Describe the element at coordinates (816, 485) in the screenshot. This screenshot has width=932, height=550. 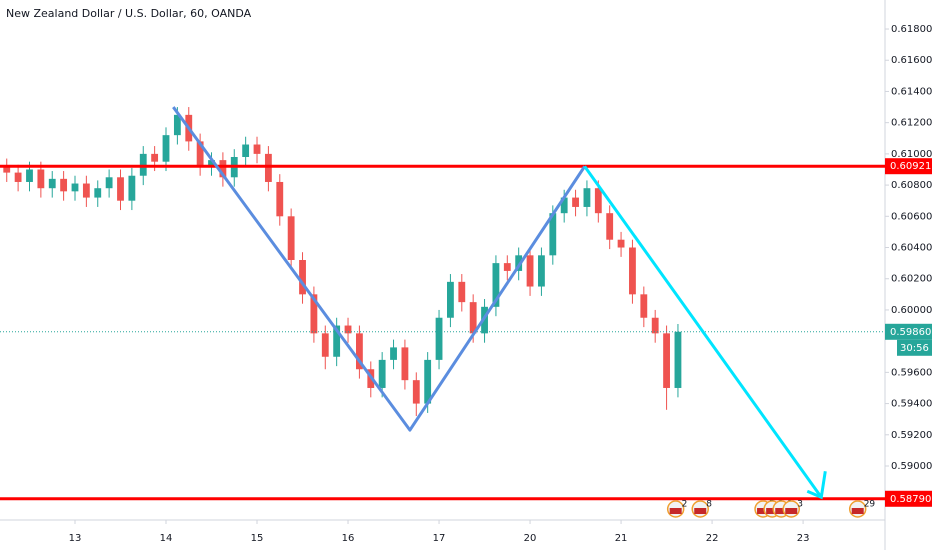
I see `arrow-head` at that location.